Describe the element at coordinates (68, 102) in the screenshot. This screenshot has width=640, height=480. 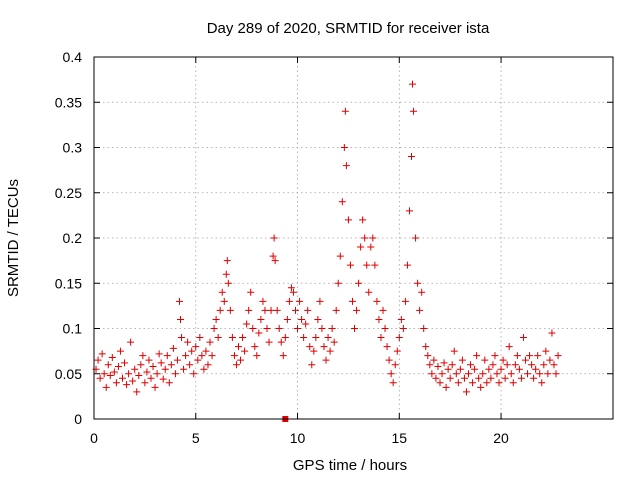
I see `y-tick-label: 0.35` at that location.